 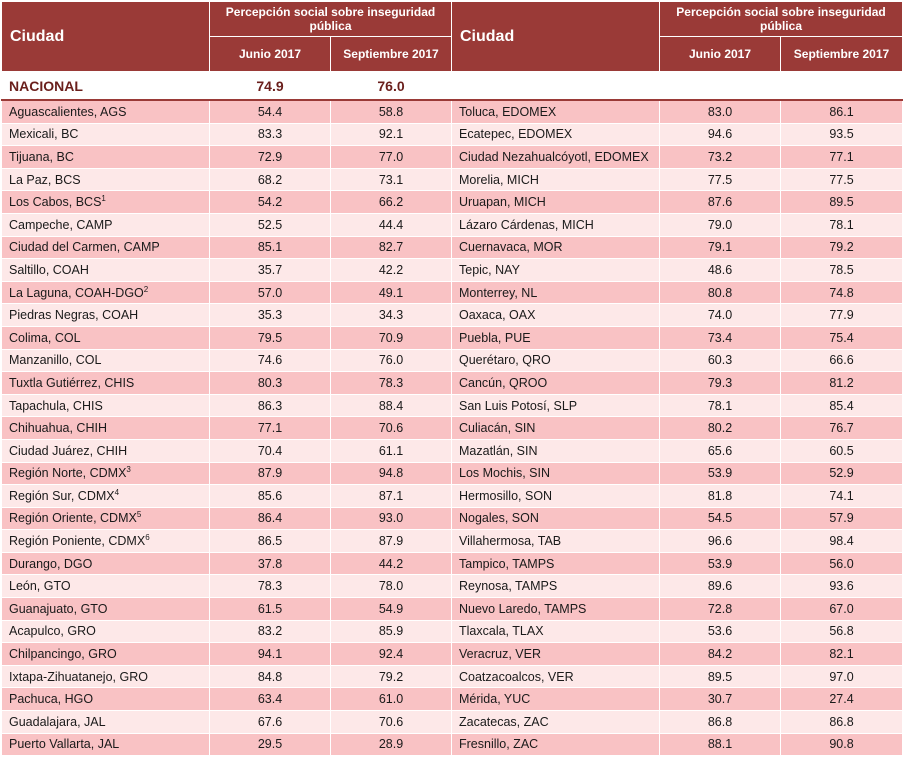 I want to click on value-june-left-text: 35.7, so click(x=270, y=269).